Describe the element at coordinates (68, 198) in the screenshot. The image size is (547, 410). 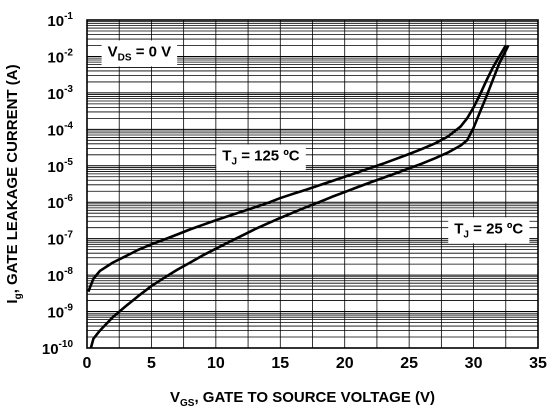
I see `y-tick-exp: -6` at that location.